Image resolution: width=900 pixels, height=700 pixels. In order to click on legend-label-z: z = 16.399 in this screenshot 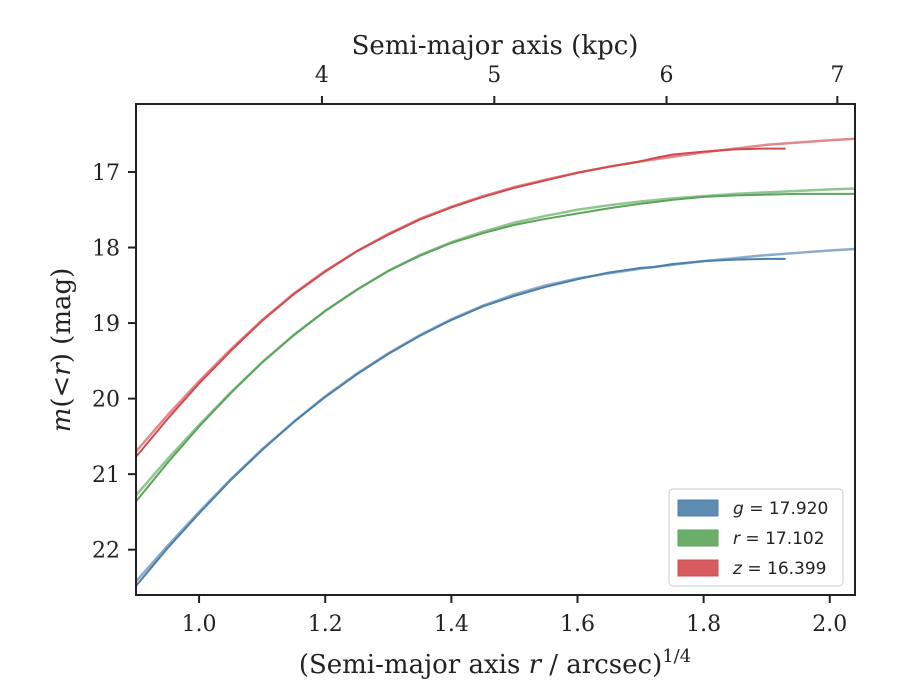, I will do `click(779, 569)`.